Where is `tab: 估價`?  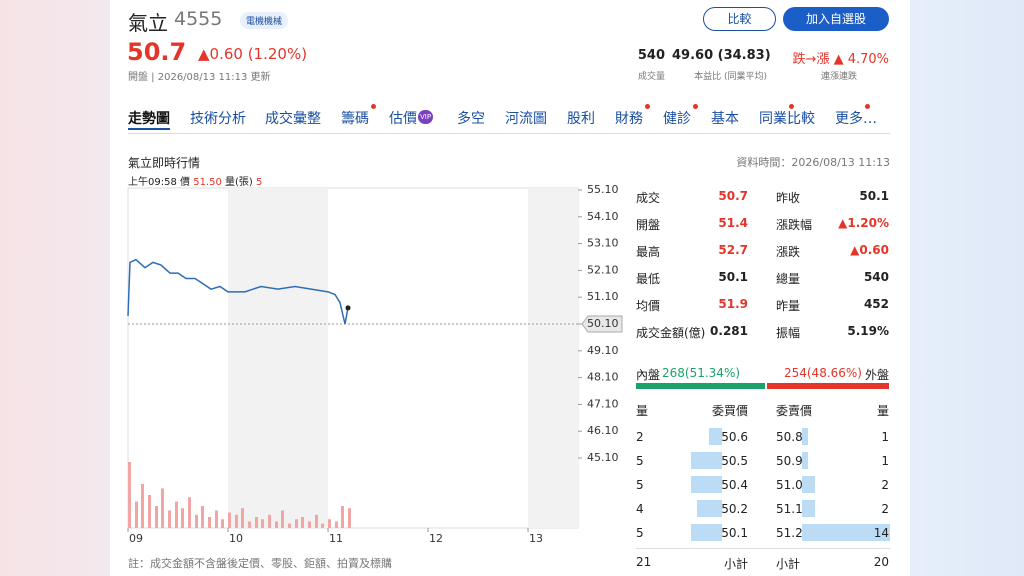
tab: 估價 is located at coordinates (403, 119).